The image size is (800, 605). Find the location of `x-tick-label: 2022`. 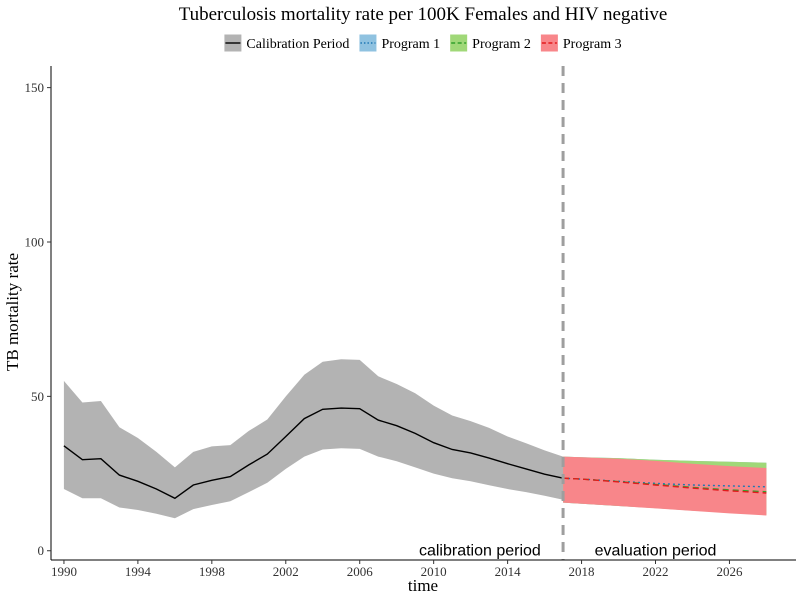

x-tick-label: 2022 is located at coordinates (656, 571).